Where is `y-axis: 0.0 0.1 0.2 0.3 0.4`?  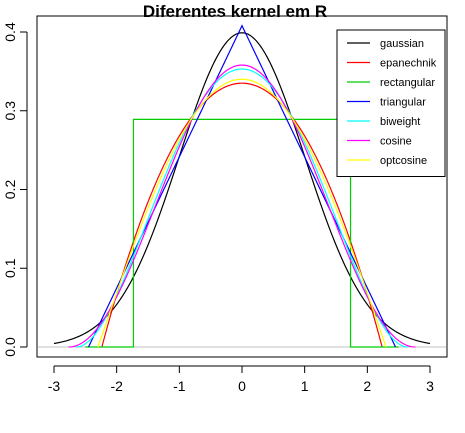 y-axis: 0.0 0.1 0.2 0.3 0.4 is located at coordinates (15, 189).